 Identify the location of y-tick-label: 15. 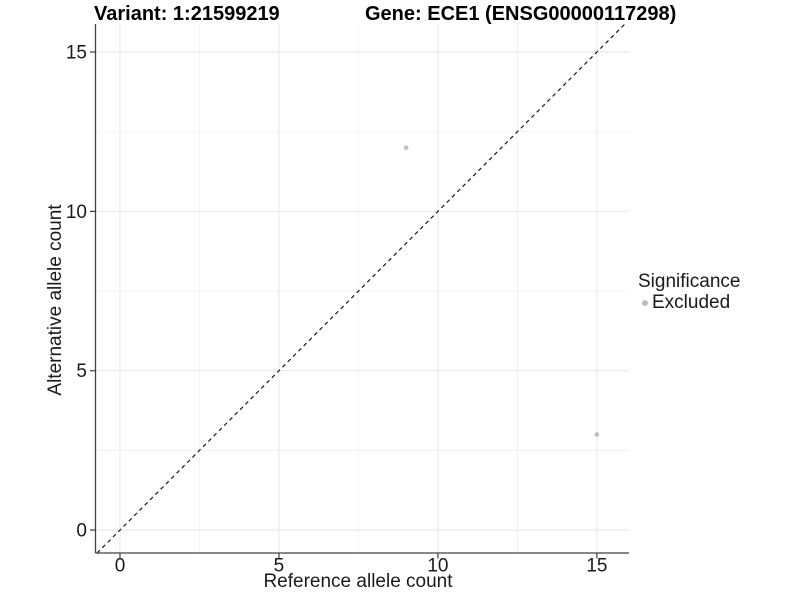
(76, 53).